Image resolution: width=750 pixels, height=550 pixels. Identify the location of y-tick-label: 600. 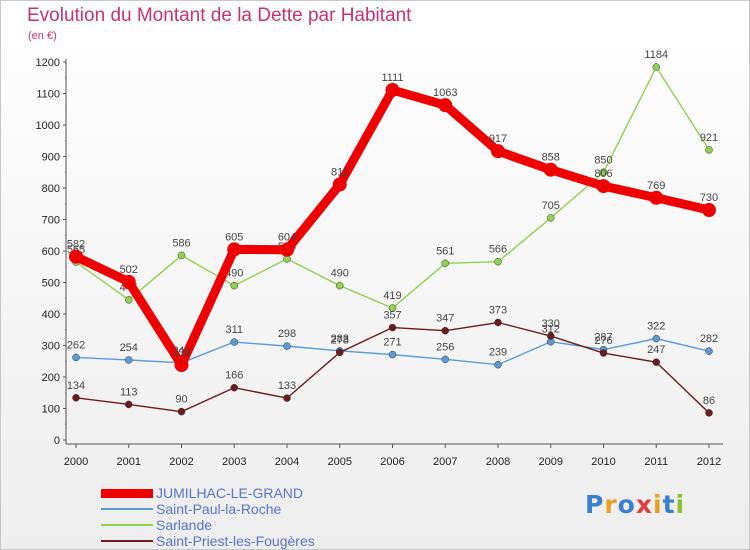
(51, 252).